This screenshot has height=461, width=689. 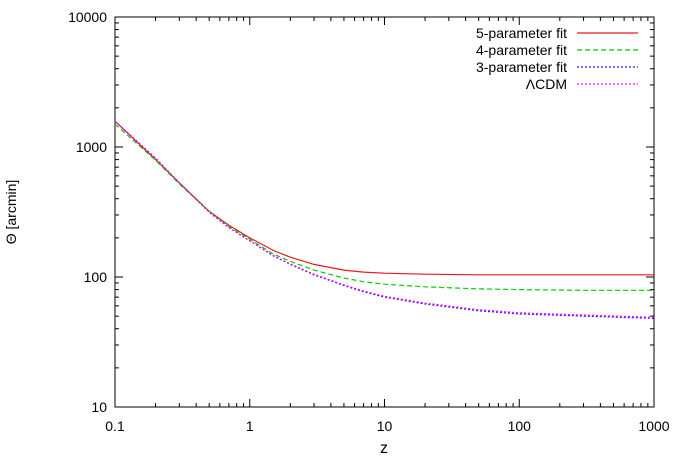 What do you see at coordinates (96, 277) in the screenshot?
I see `y-tick-label: 100` at bounding box center [96, 277].